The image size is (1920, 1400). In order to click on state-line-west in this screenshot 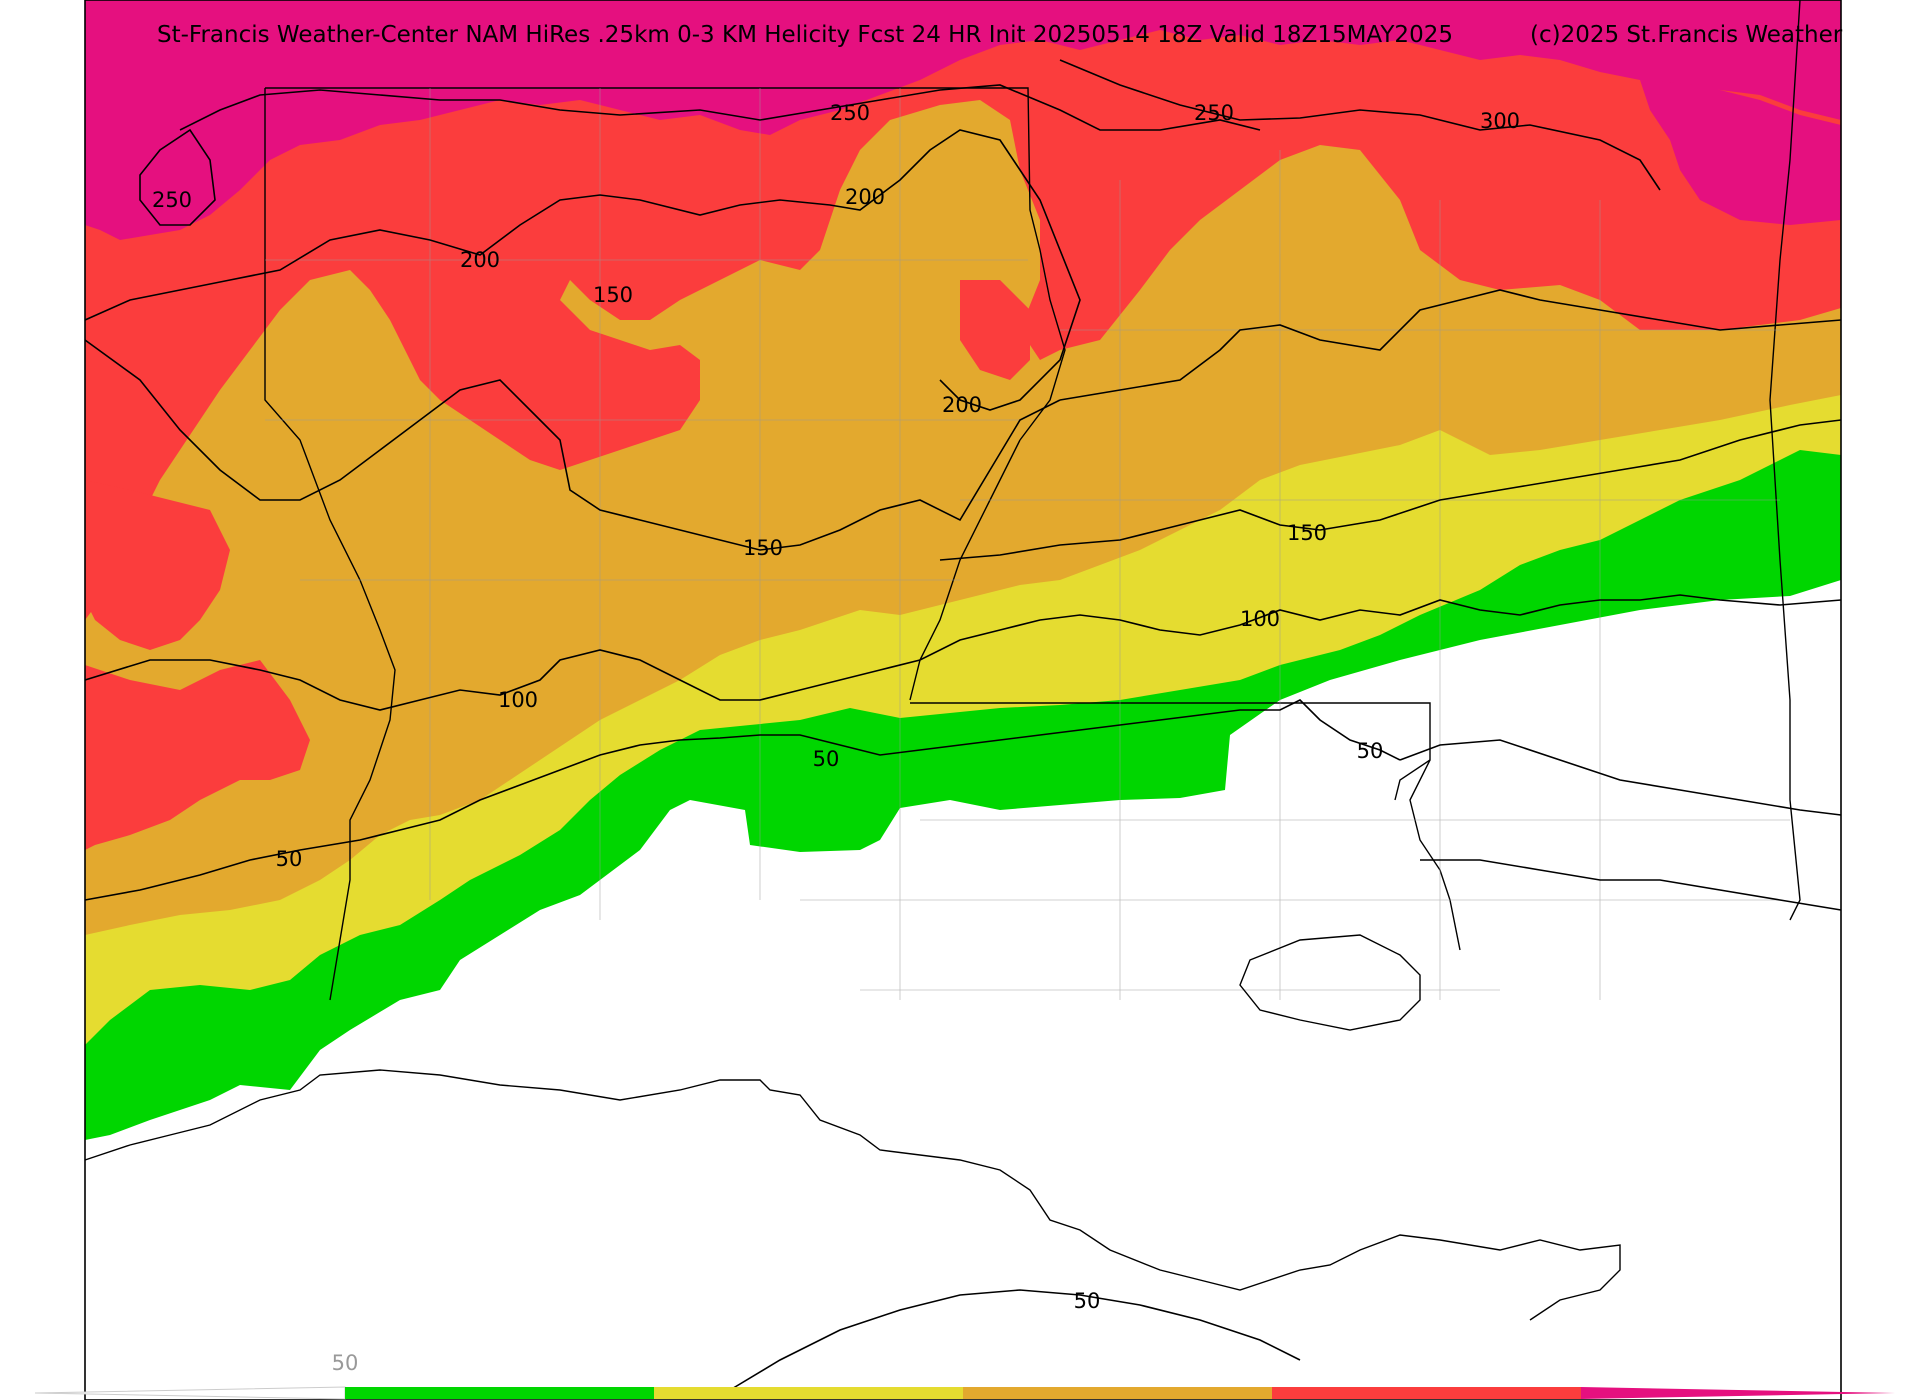, I will do `click(330, 544)`.